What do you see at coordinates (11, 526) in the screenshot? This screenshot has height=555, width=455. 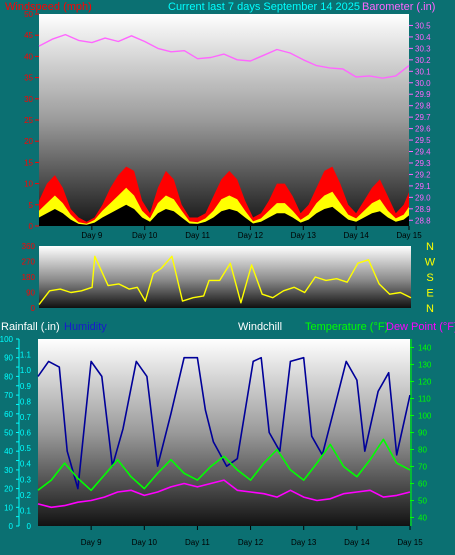 I see `humidity-y-tick-label: 0` at bounding box center [11, 526].